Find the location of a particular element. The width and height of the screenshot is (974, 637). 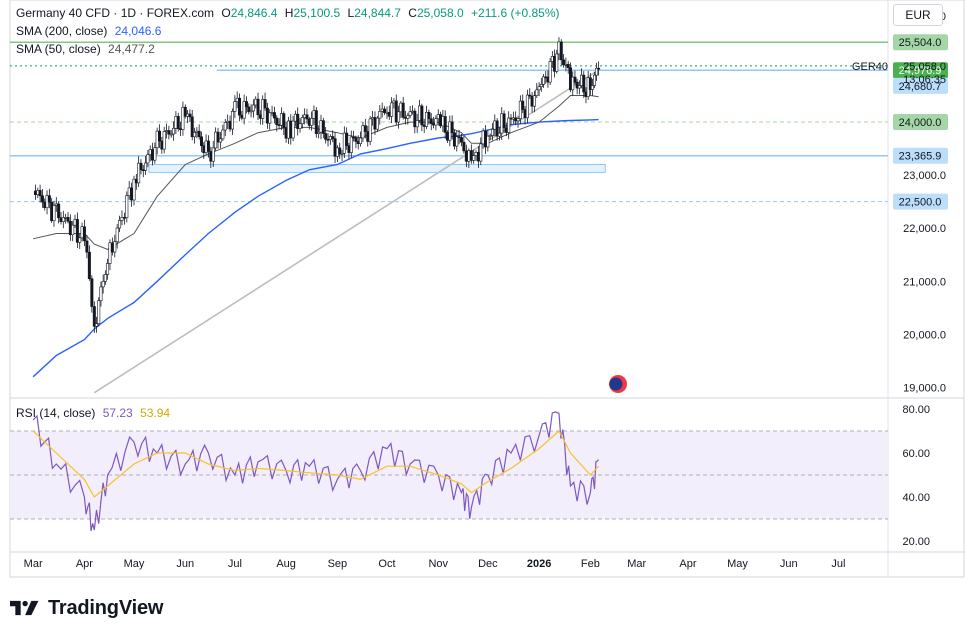

rsi-tick-label: 40.00 is located at coordinates (916, 498).